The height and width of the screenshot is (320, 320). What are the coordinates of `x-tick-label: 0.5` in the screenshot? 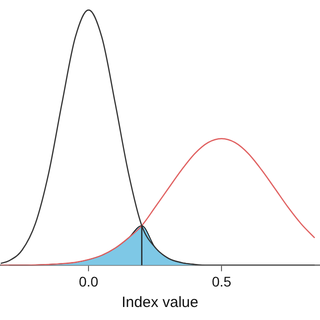 It's located at (222, 281).